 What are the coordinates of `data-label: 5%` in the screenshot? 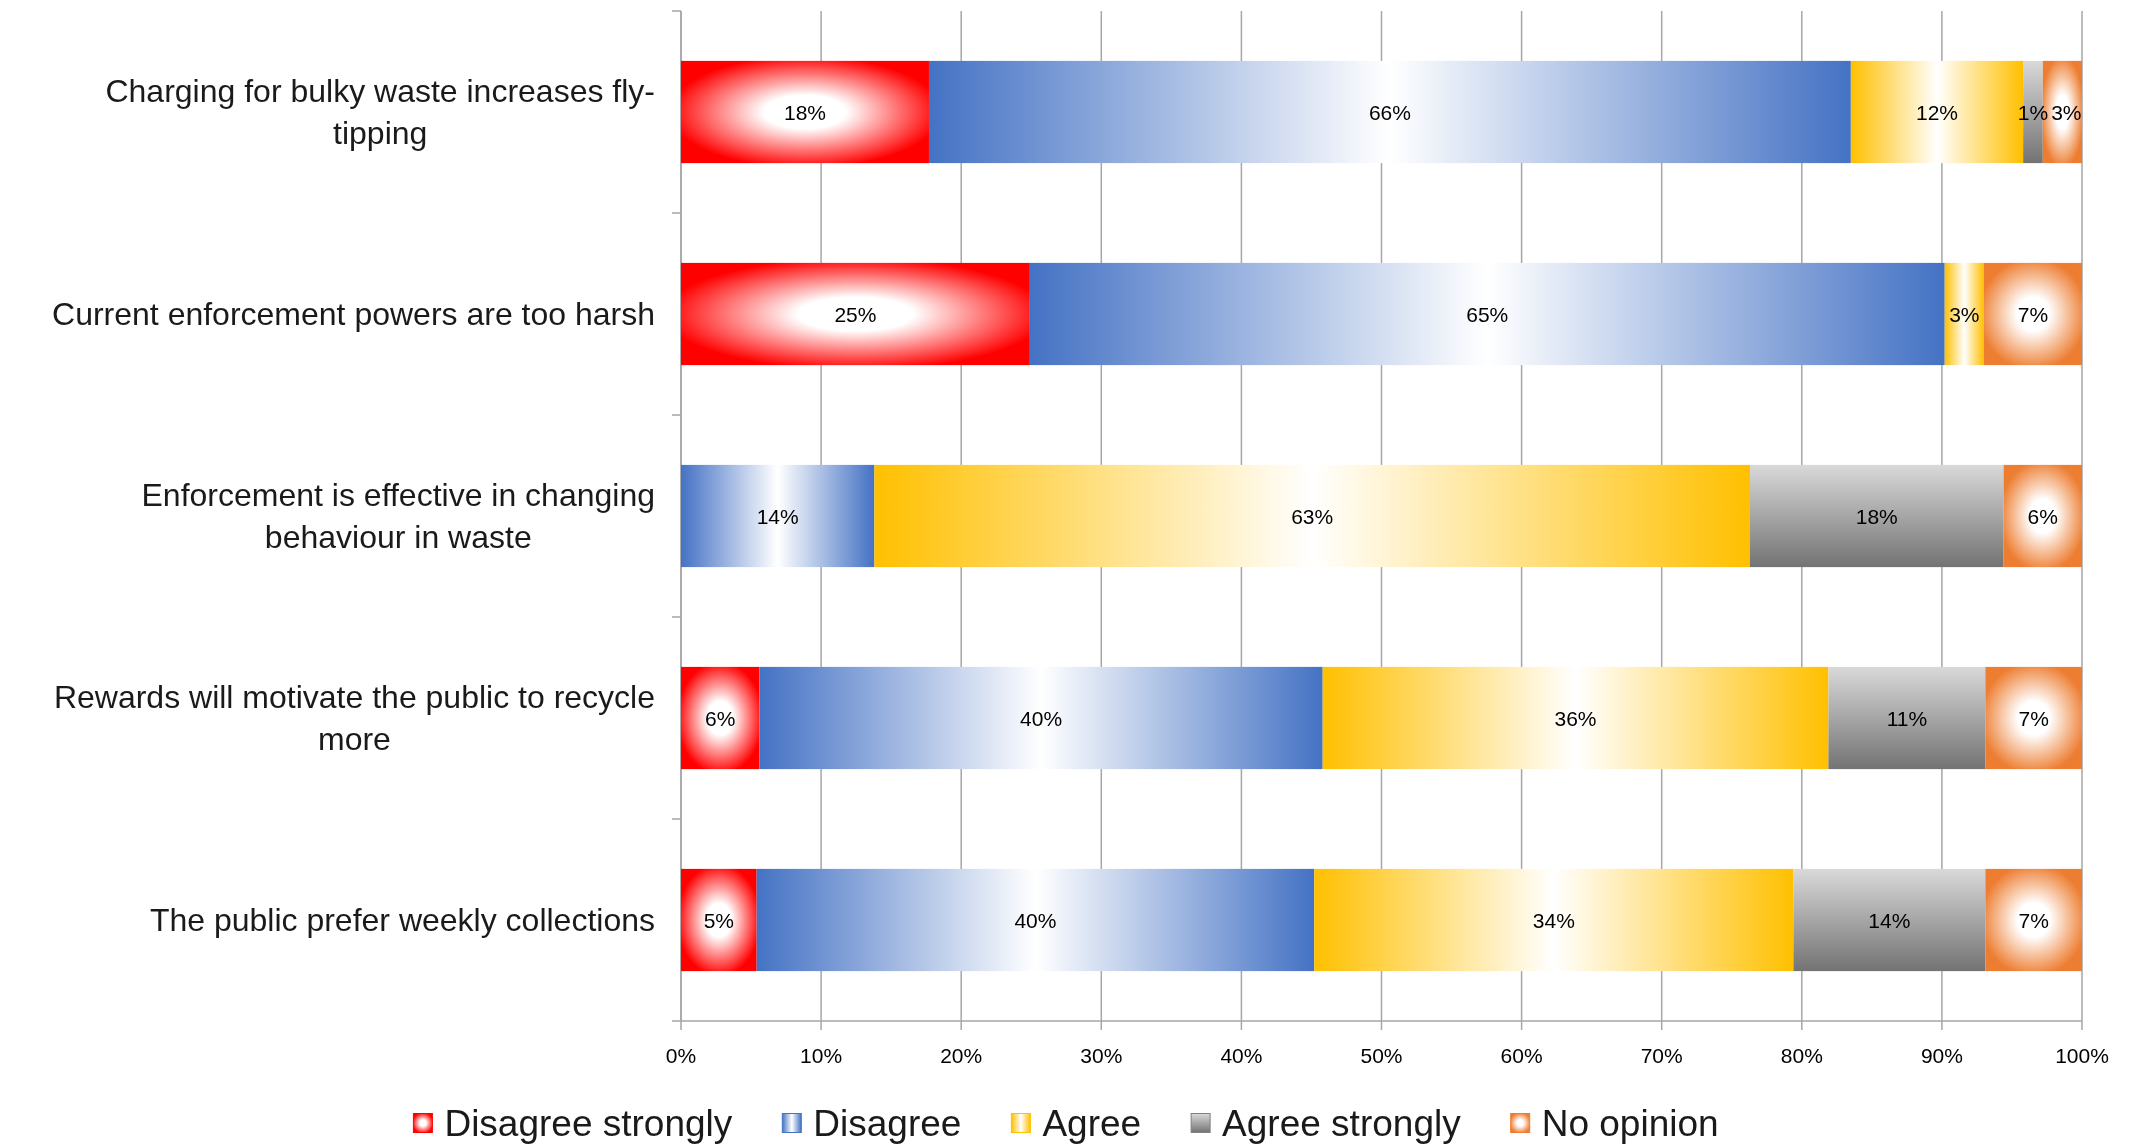 It's located at (719, 920).